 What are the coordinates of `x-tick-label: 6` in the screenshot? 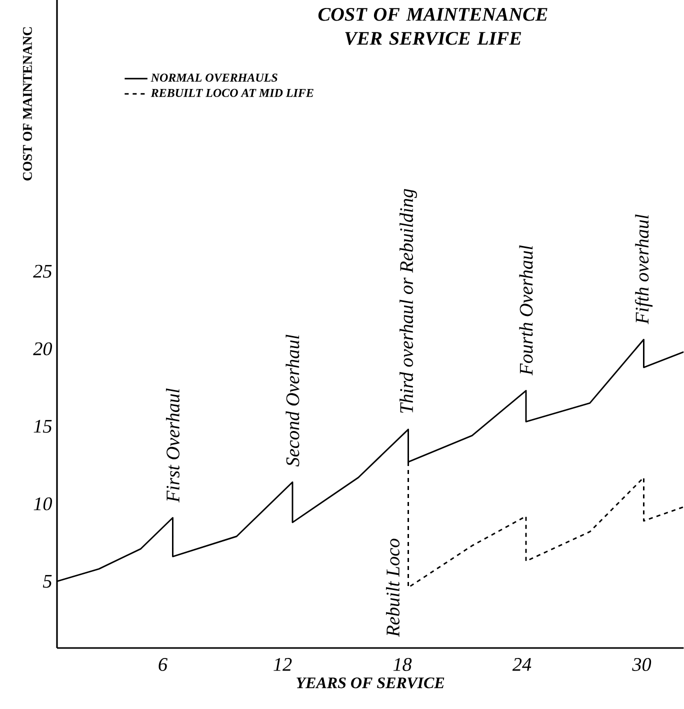 It's located at (163, 664).